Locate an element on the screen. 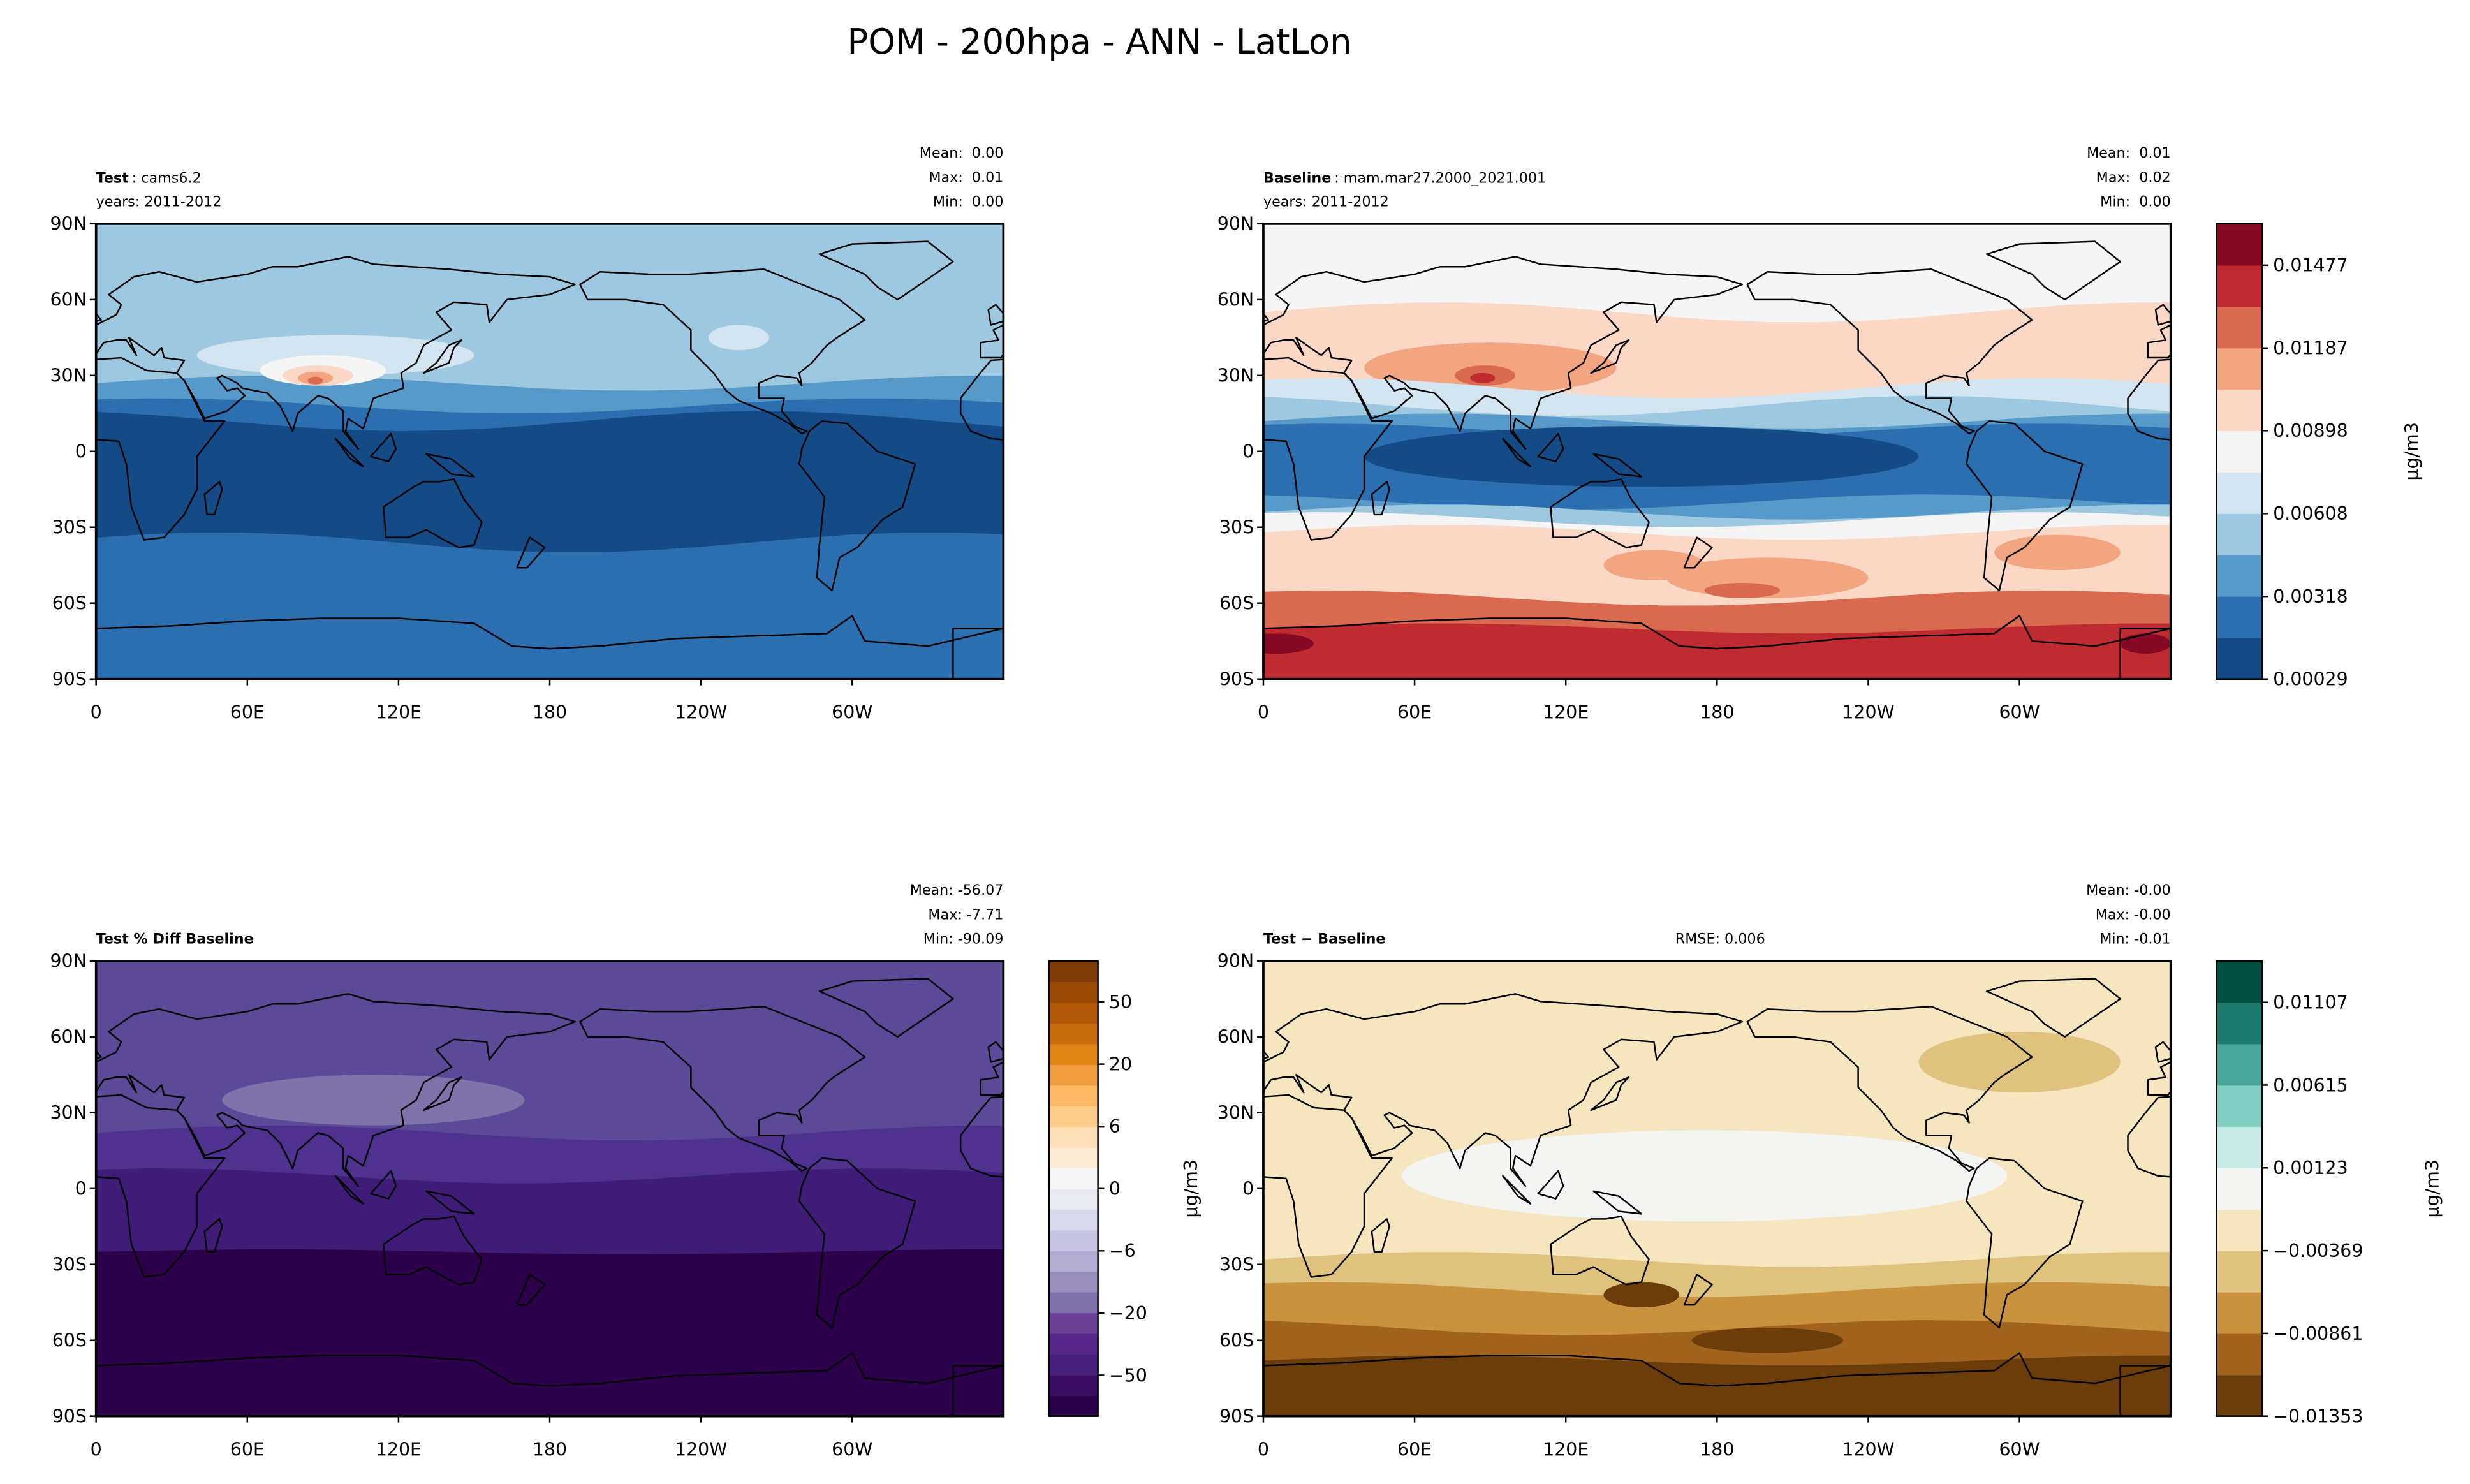  colorbar-tick-label: 50 is located at coordinates (1120, 1003).